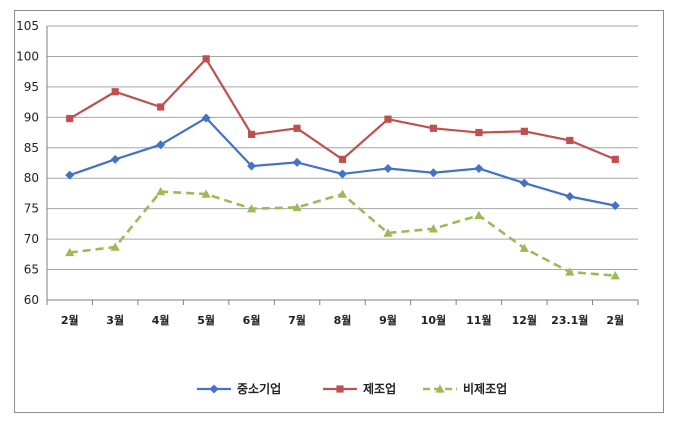 The height and width of the screenshot is (425, 680). Describe the element at coordinates (343, 320) in the screenshot. I see `x-tick-label: 8월` at that location.